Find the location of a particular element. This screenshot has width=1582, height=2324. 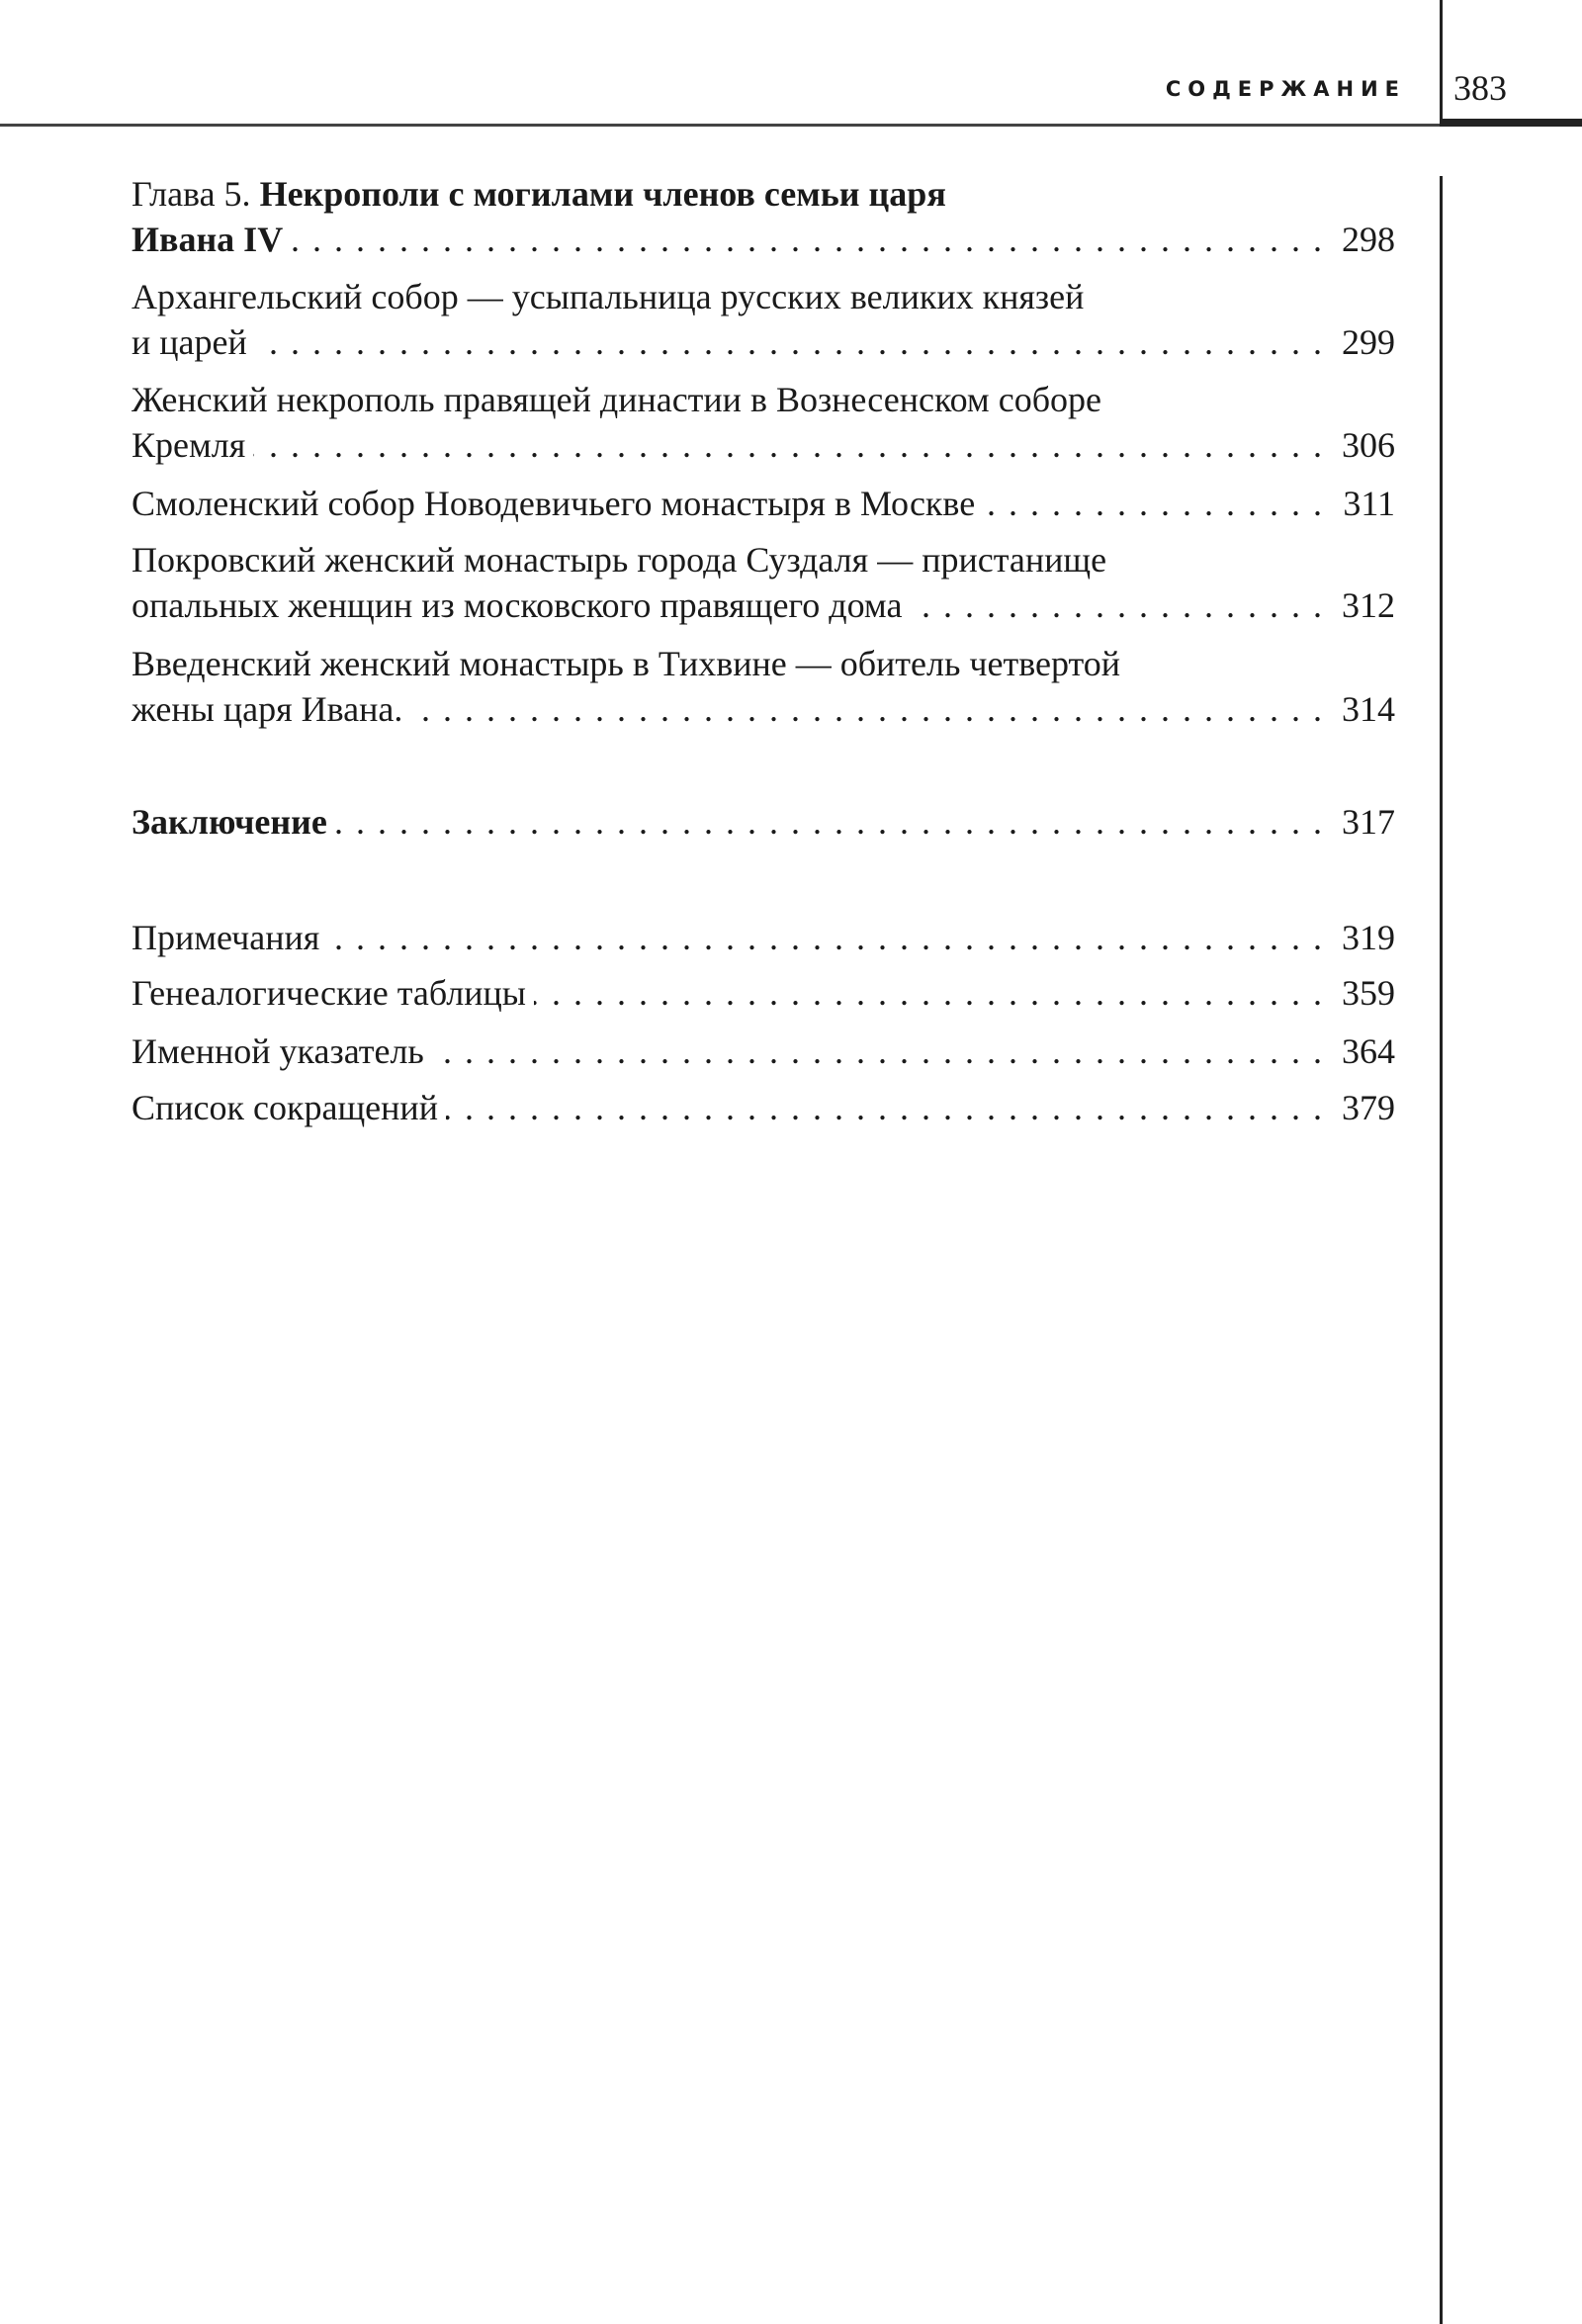

toc-entry-notes: Примечания 319 is located at coordinates (763, 937).